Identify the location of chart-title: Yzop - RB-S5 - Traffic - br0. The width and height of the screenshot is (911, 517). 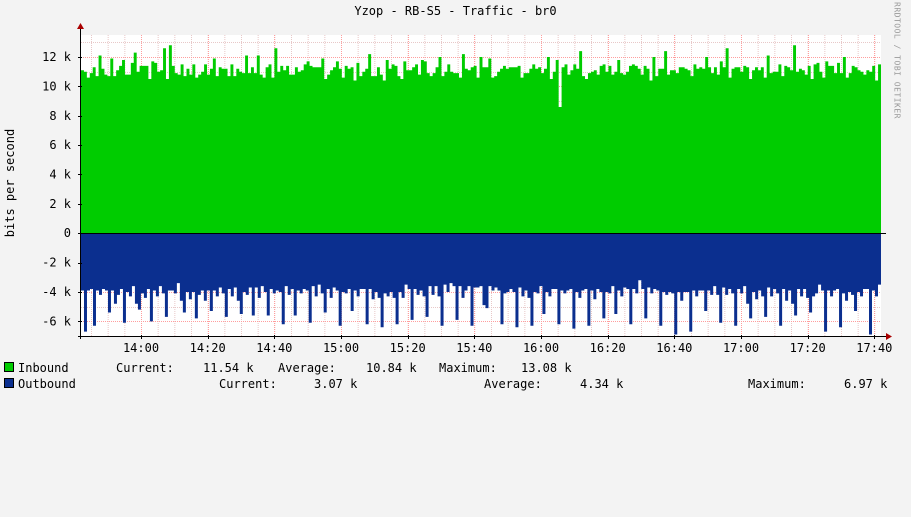
(455, 11).